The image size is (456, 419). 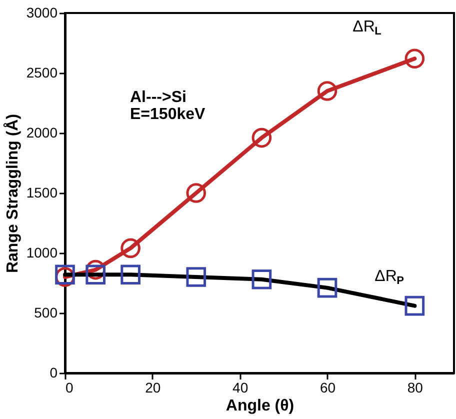 What do you see at coordinates (70, 388) in the screenshot?
I see `x-tick-label: 0` at bounding box center [70, 388].